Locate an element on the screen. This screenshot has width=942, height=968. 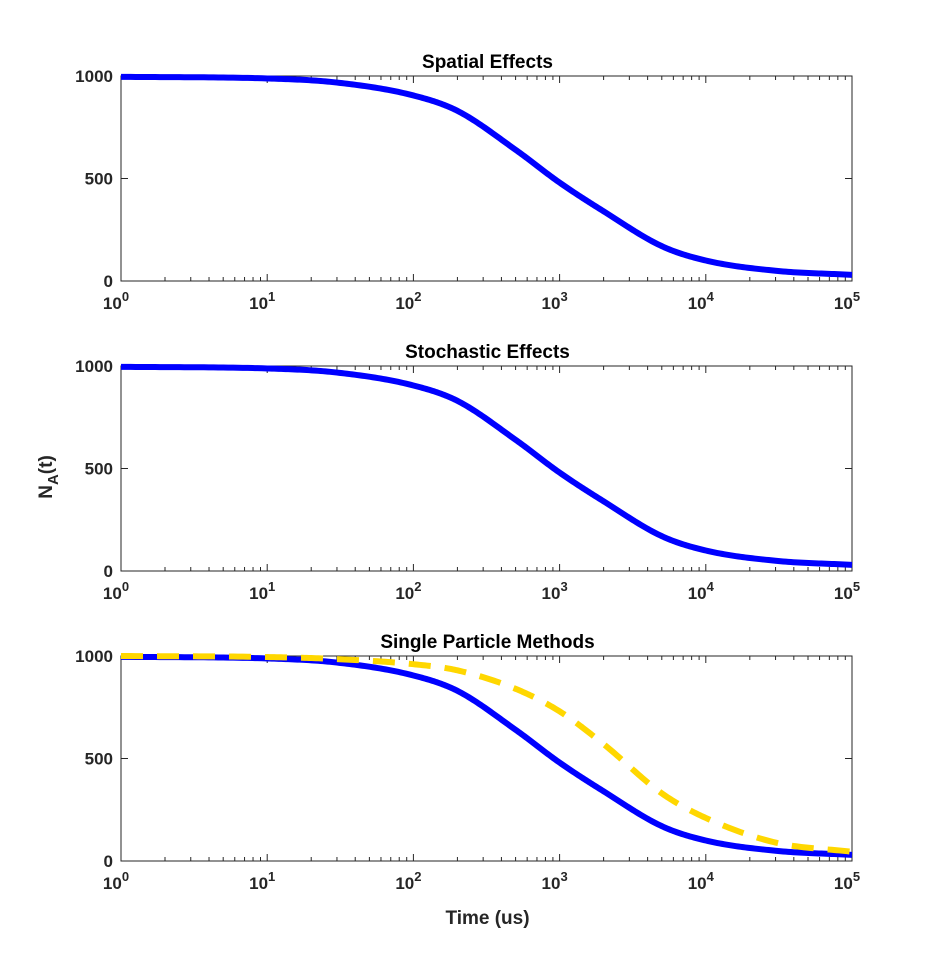
chart-title: Stochastic Effects is located at coordinates (487, 352).